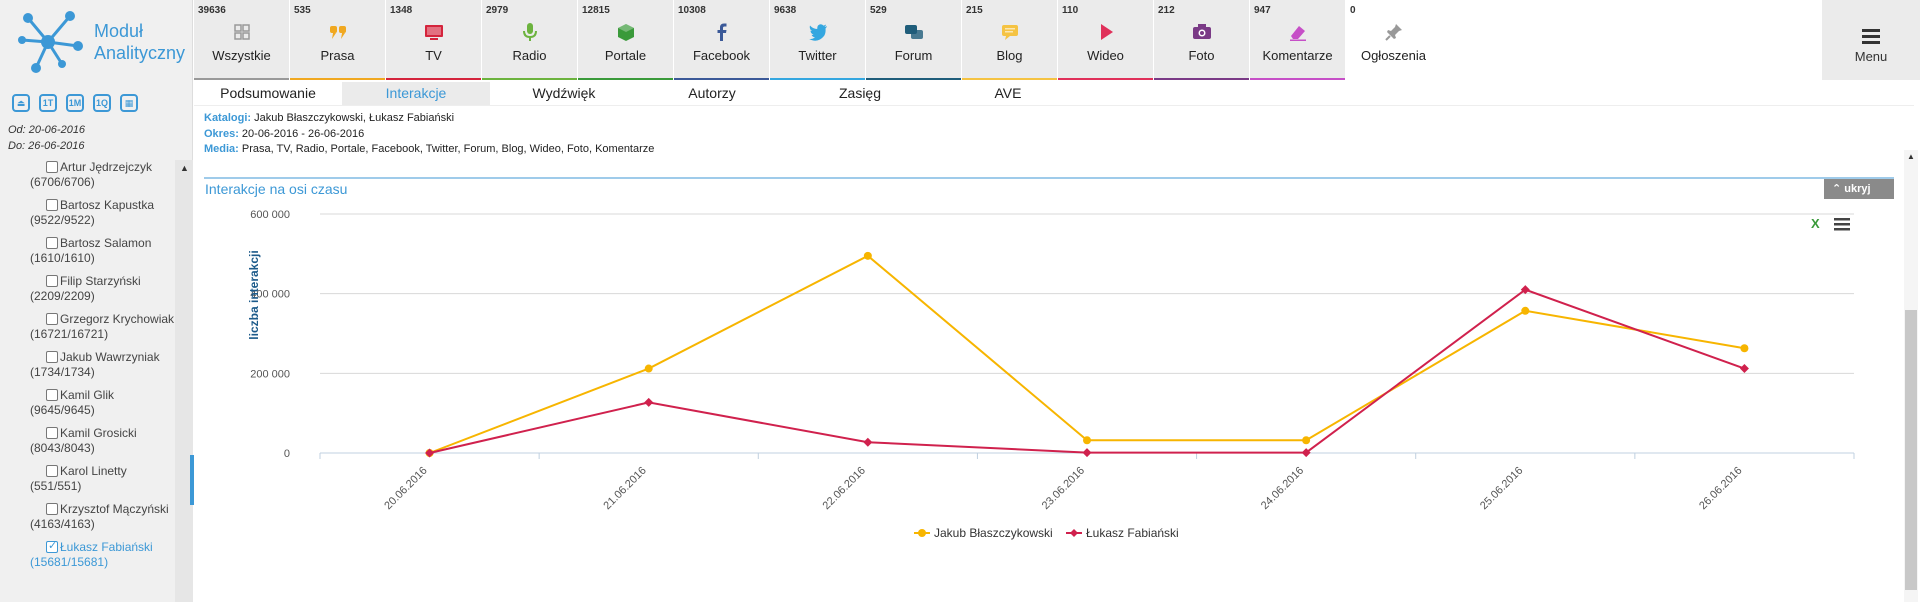 This screenshot has width=1920, height=602. What do you see at coordinates (722, 40) in the screenshot?
I see `media-tab-facebook: 10308 Facebook` at bounding box center [722, 40].